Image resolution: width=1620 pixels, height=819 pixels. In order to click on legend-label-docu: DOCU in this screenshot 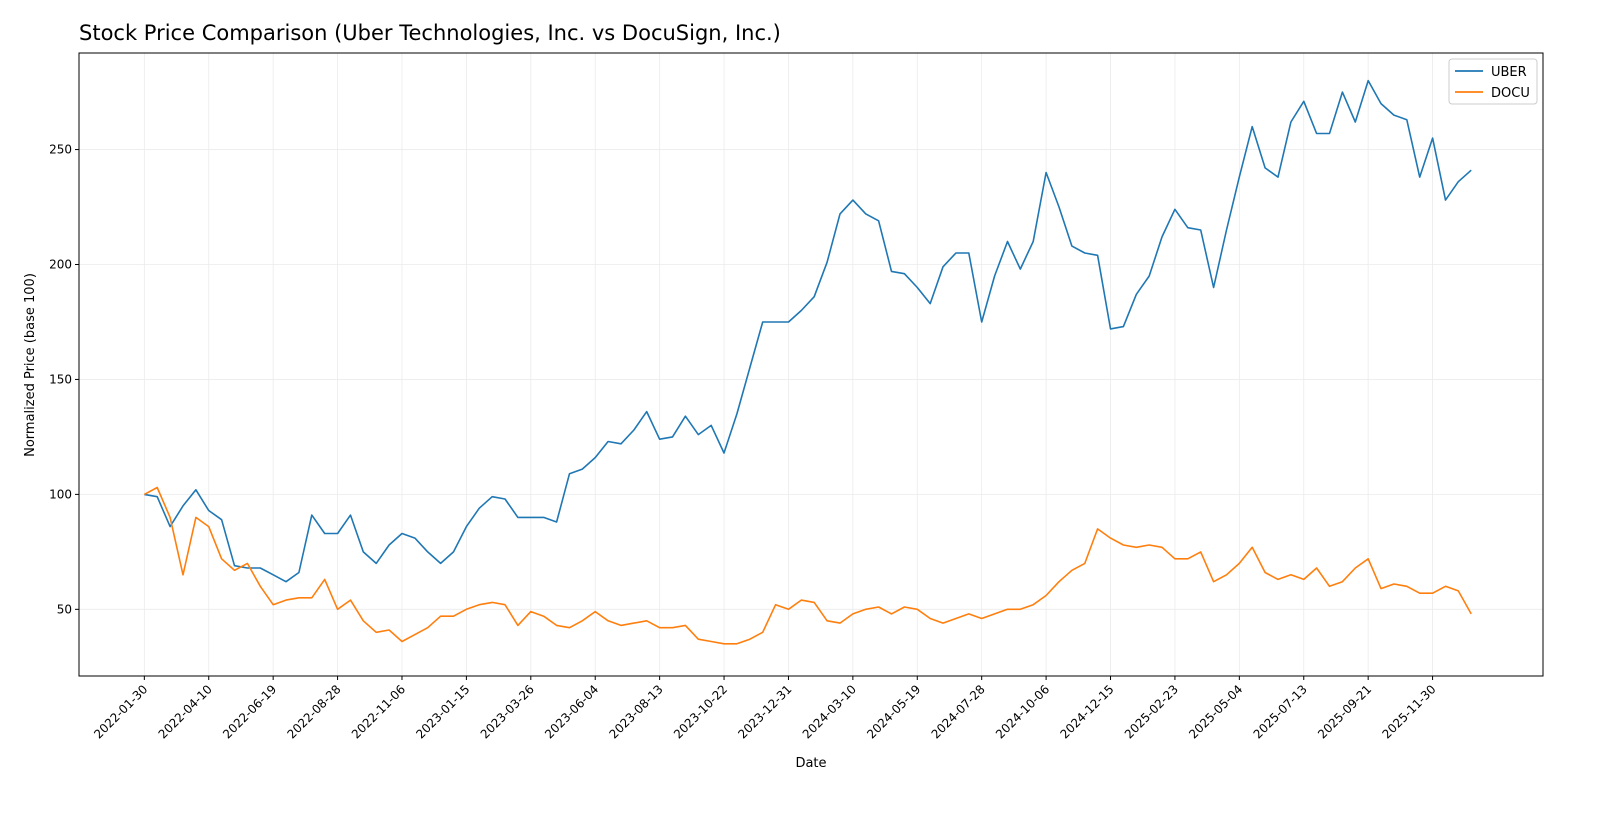, I will do `click(1510, 93)`.